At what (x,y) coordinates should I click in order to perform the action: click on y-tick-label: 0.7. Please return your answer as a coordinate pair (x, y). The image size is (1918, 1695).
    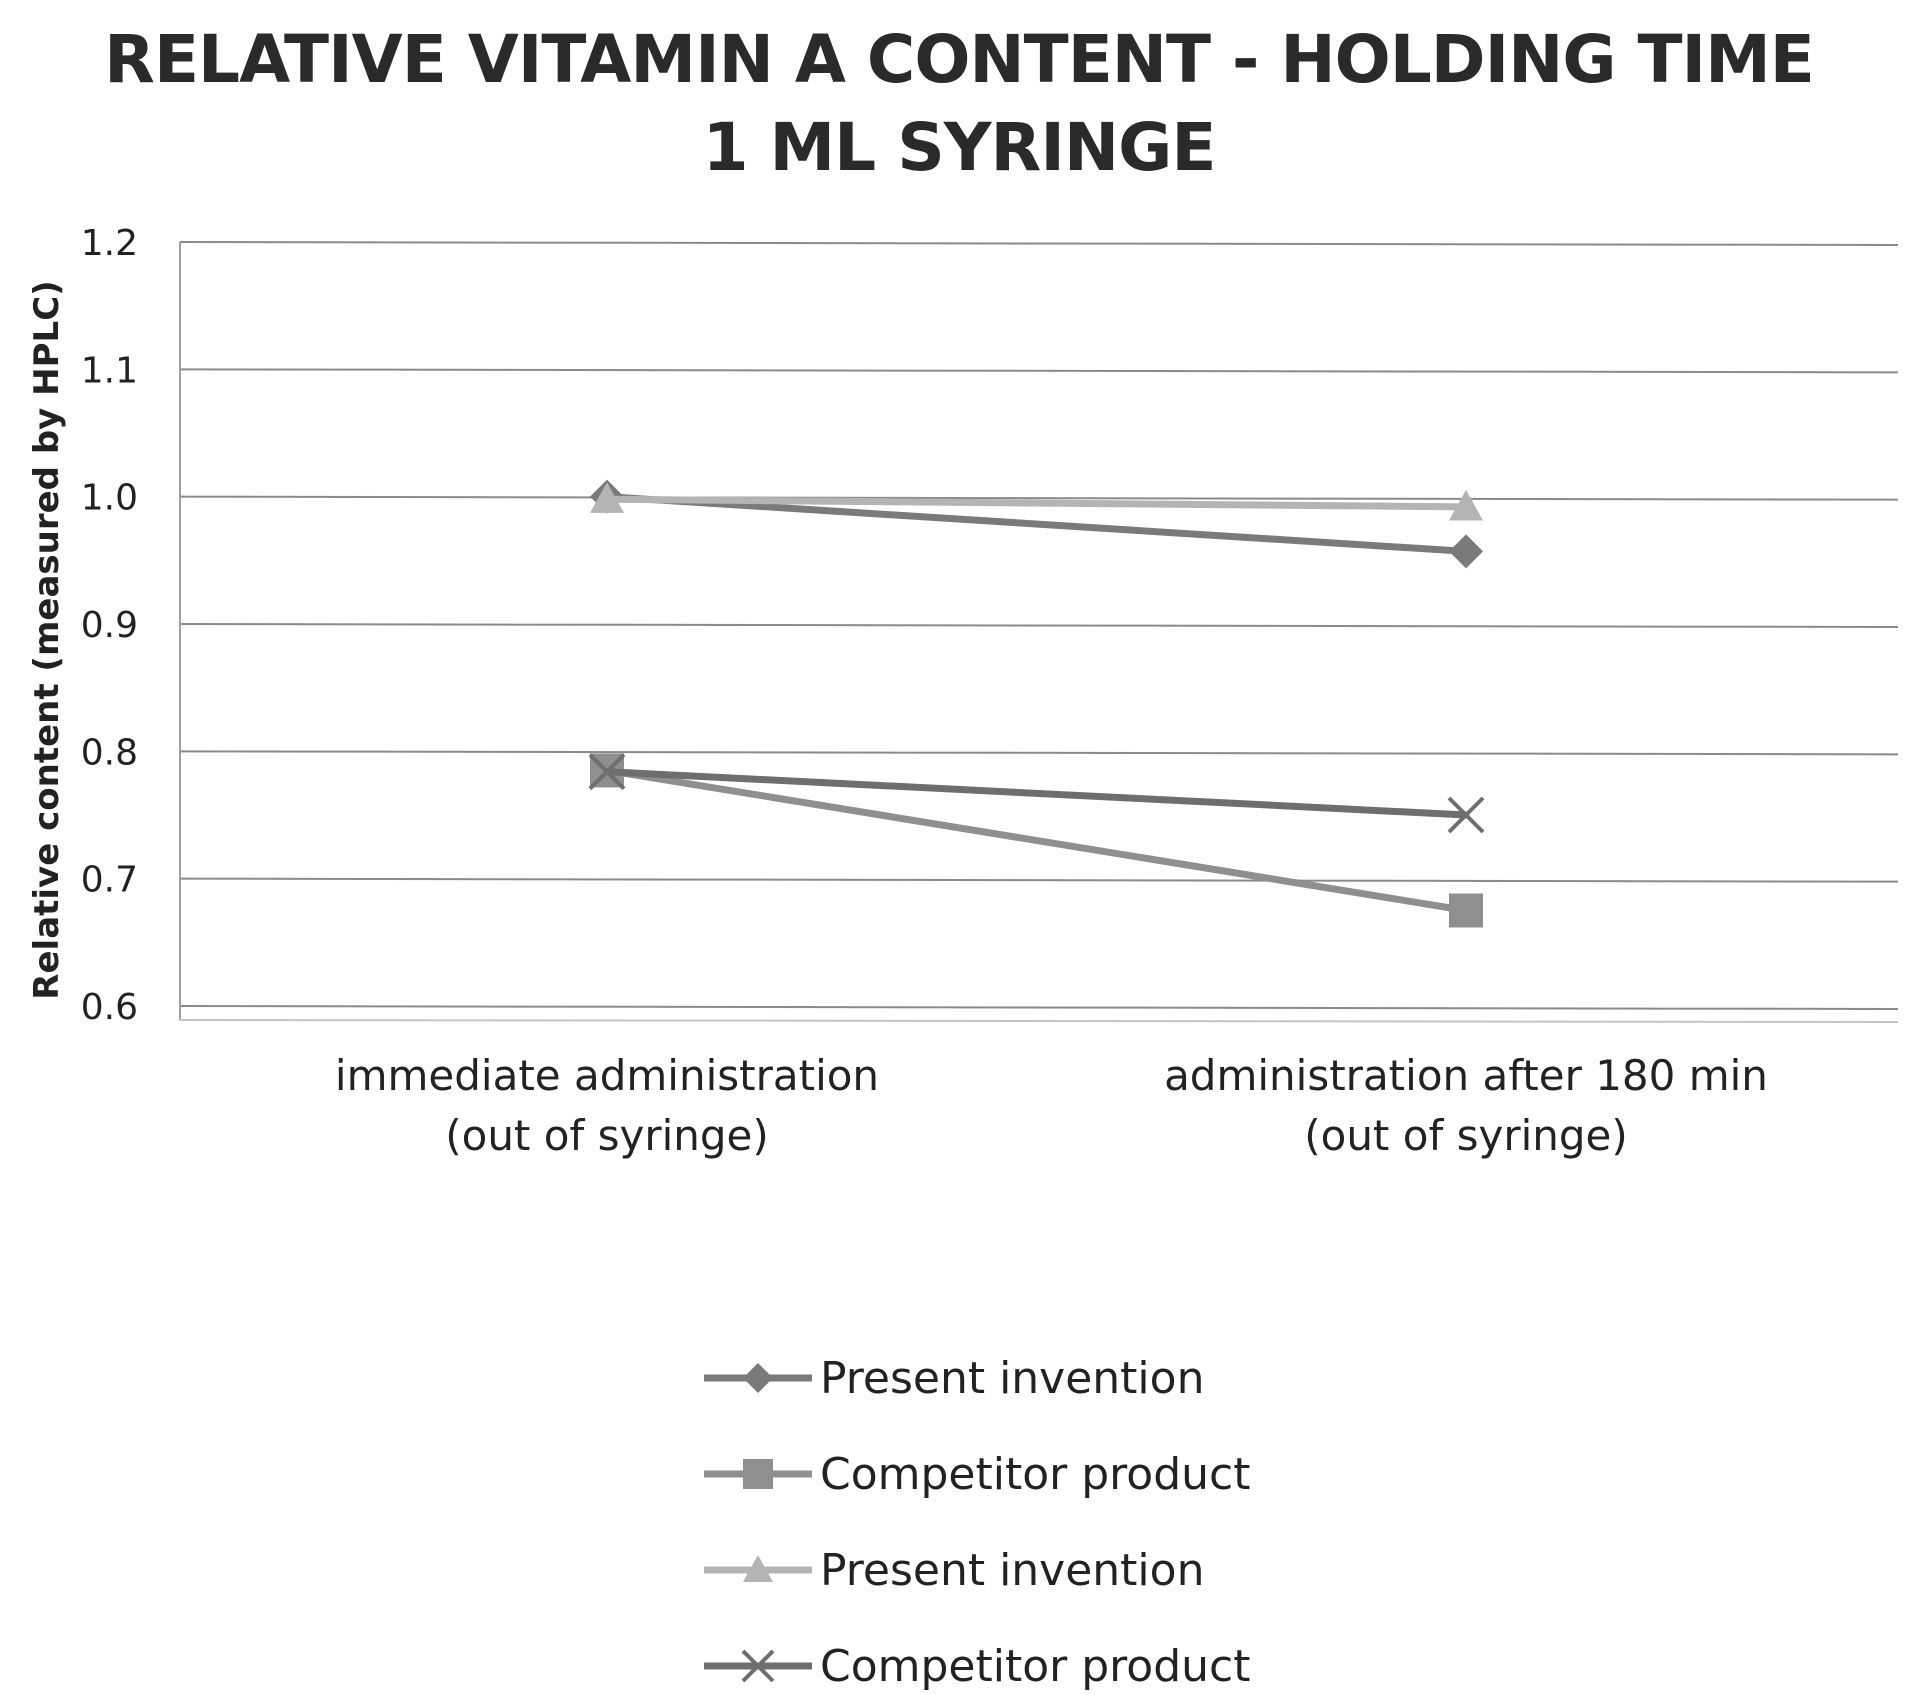
    Looking at the image, I should click on (109, 880).